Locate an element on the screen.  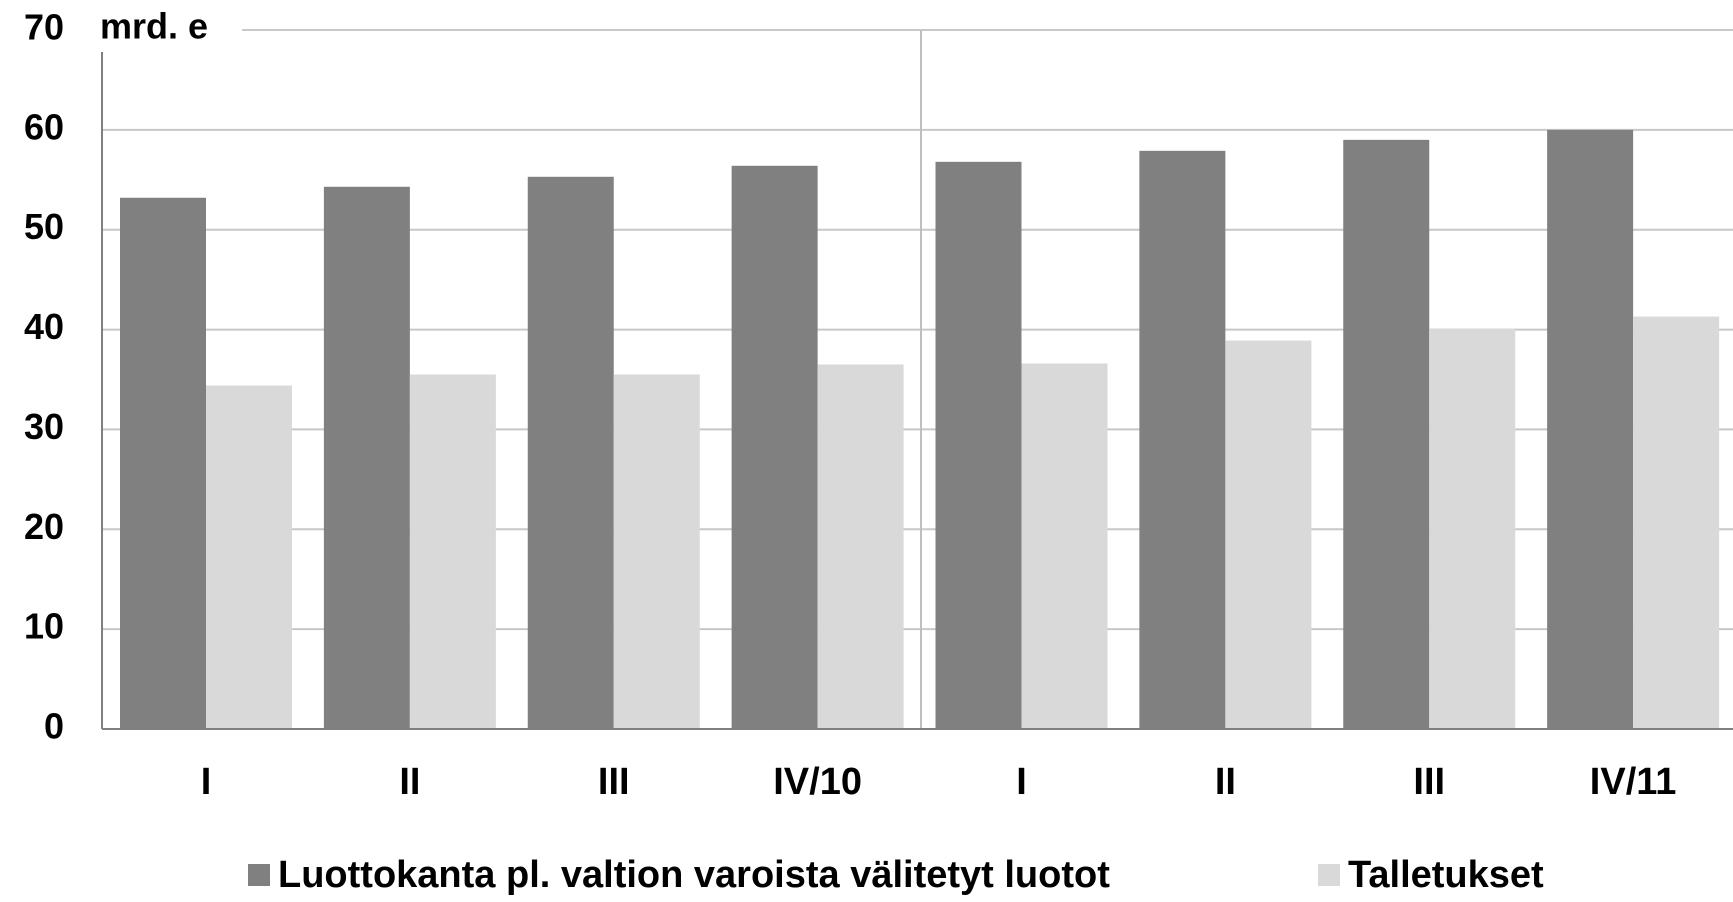
x-tick-label: IV/10 is located at coordinates (817, 782).